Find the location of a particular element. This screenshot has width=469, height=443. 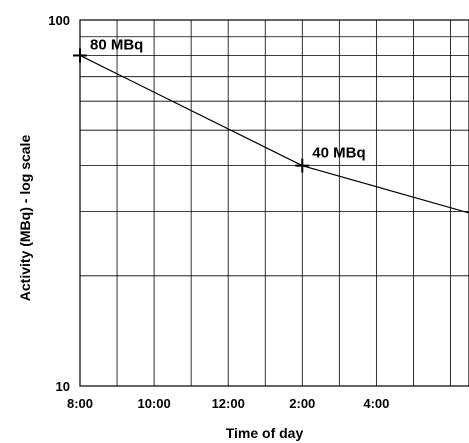

data-label: 40 MBq is located at coordinates (338, 153).